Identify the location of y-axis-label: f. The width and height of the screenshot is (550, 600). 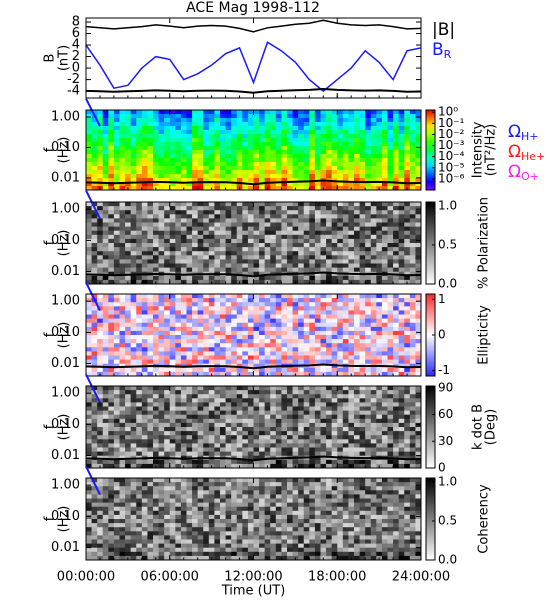
(50, 242).